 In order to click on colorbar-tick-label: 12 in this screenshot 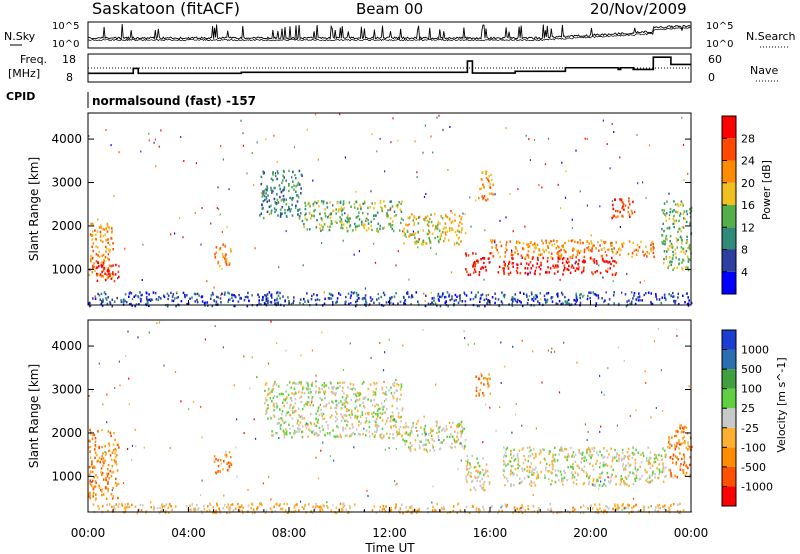, I will do `click(748, 227)`.